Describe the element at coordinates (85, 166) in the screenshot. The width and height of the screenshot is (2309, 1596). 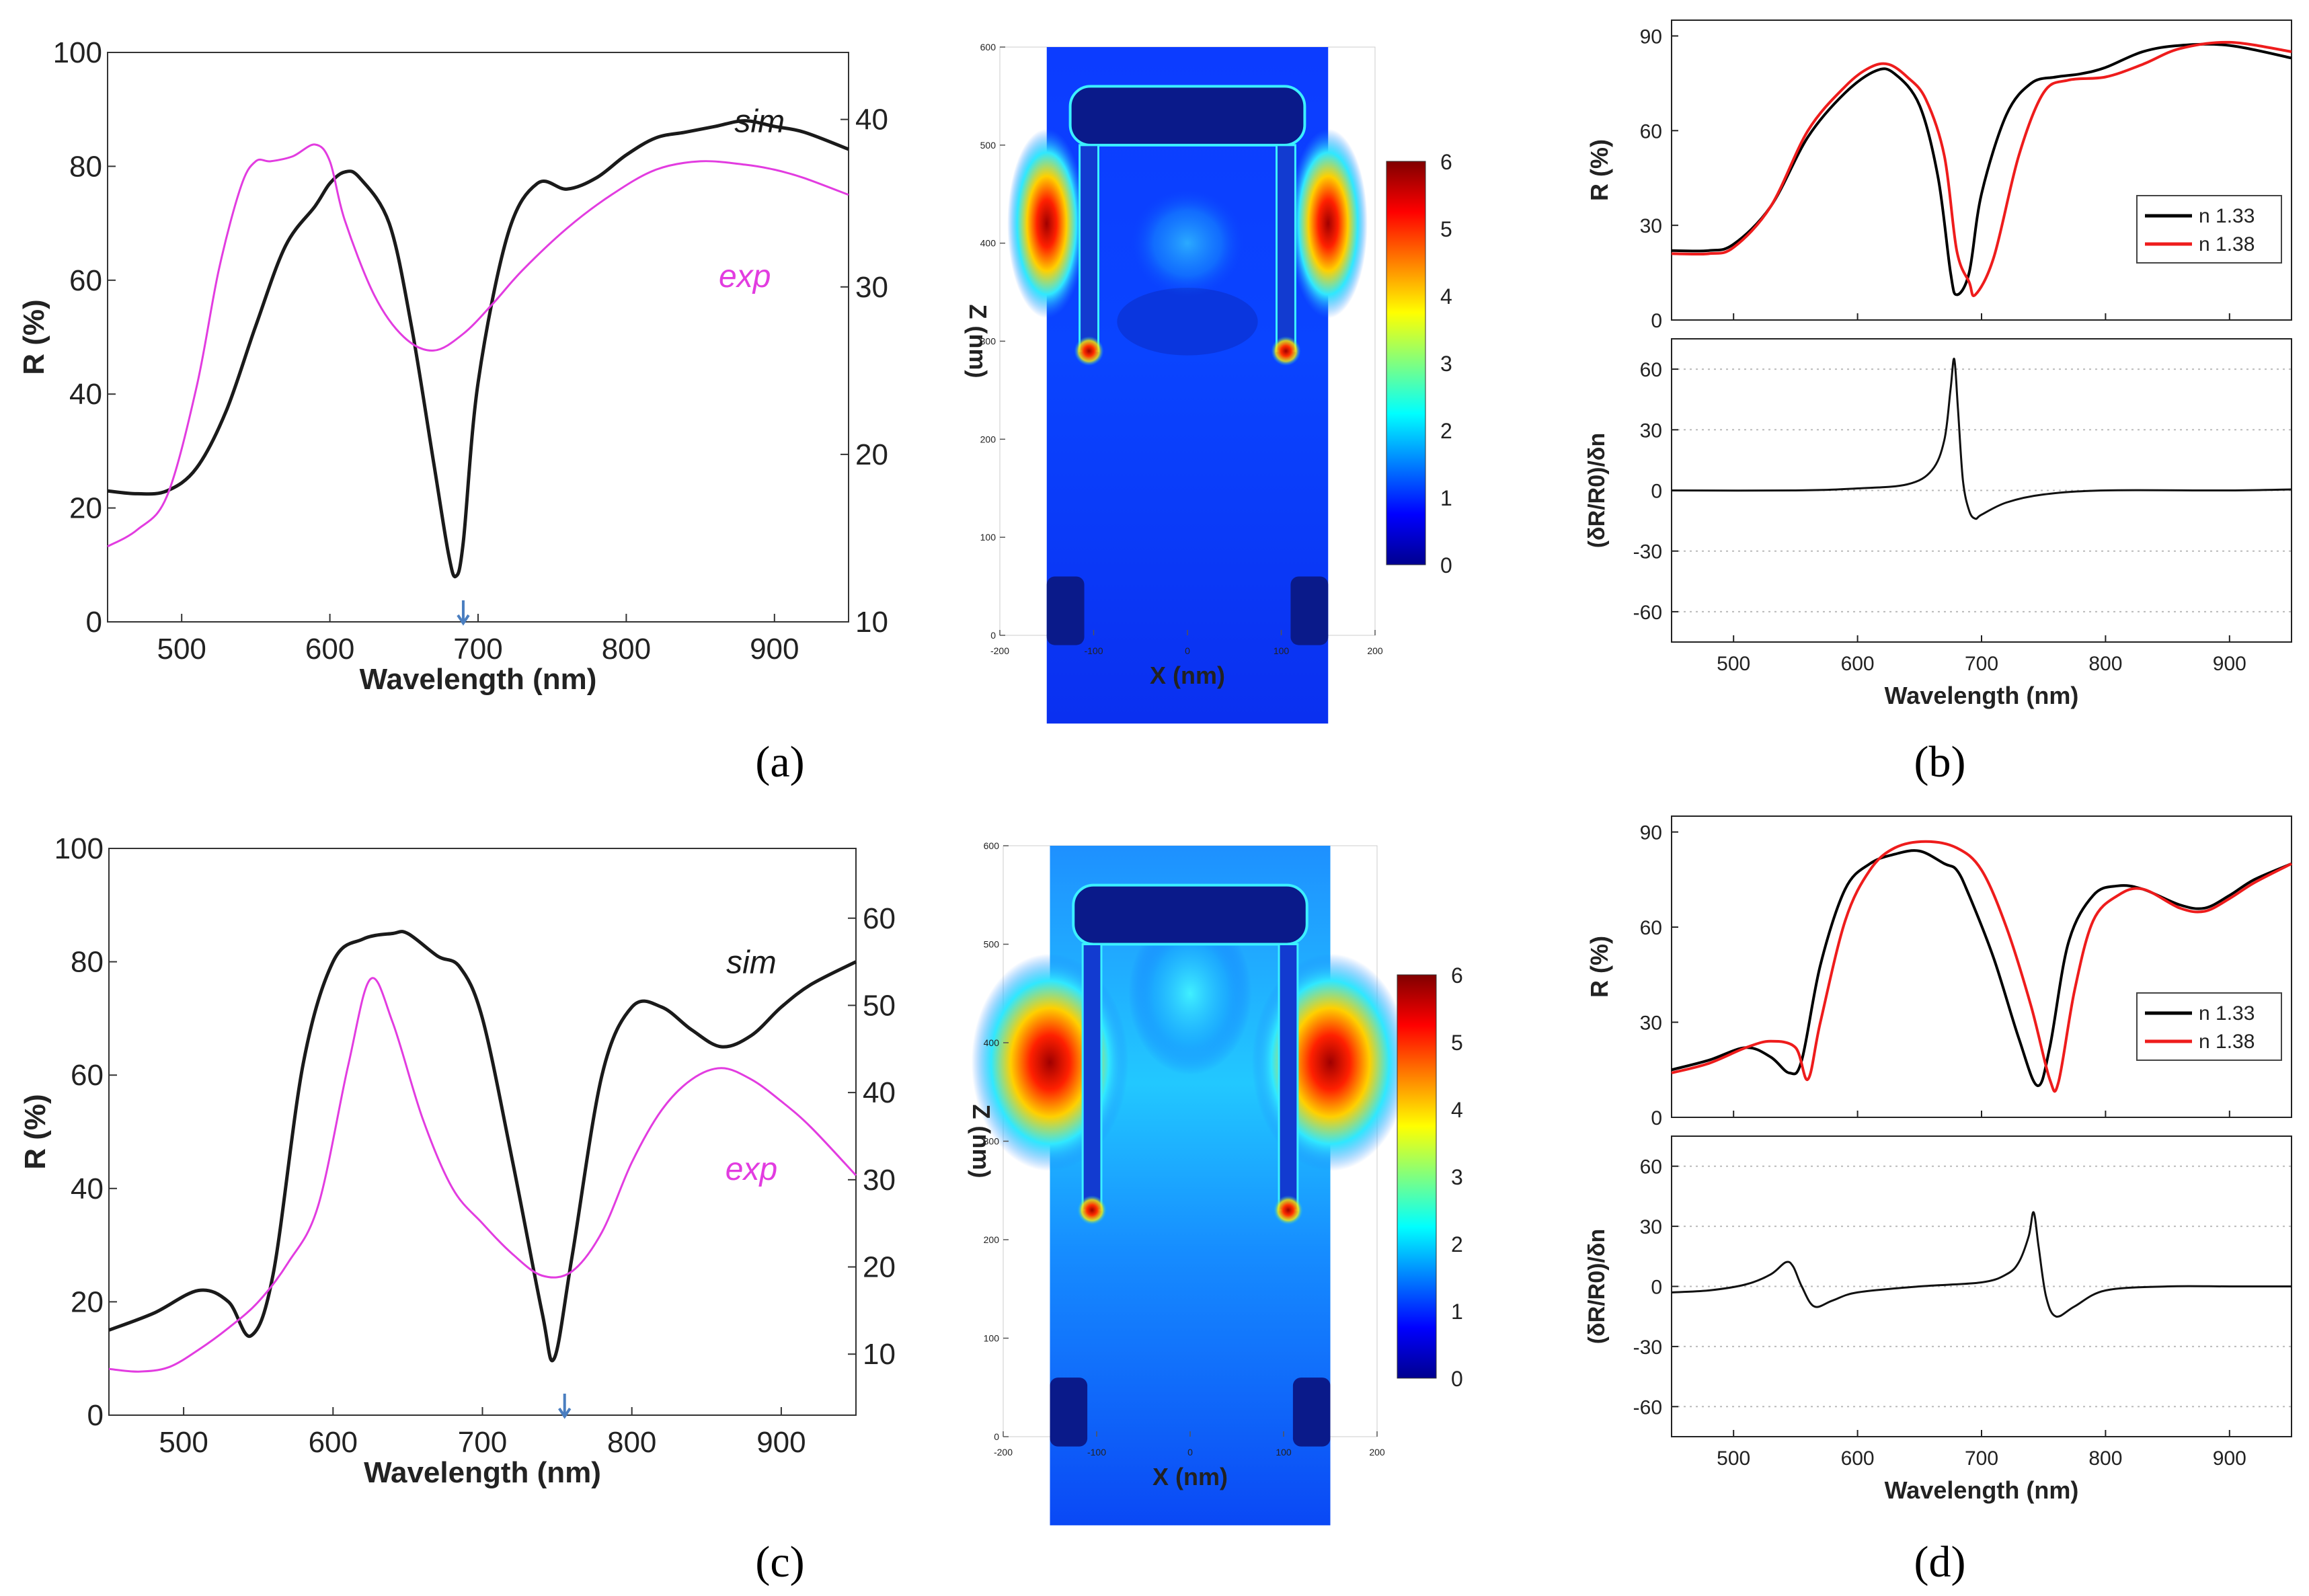
I see `a-y-tick-label: 80` at that location.